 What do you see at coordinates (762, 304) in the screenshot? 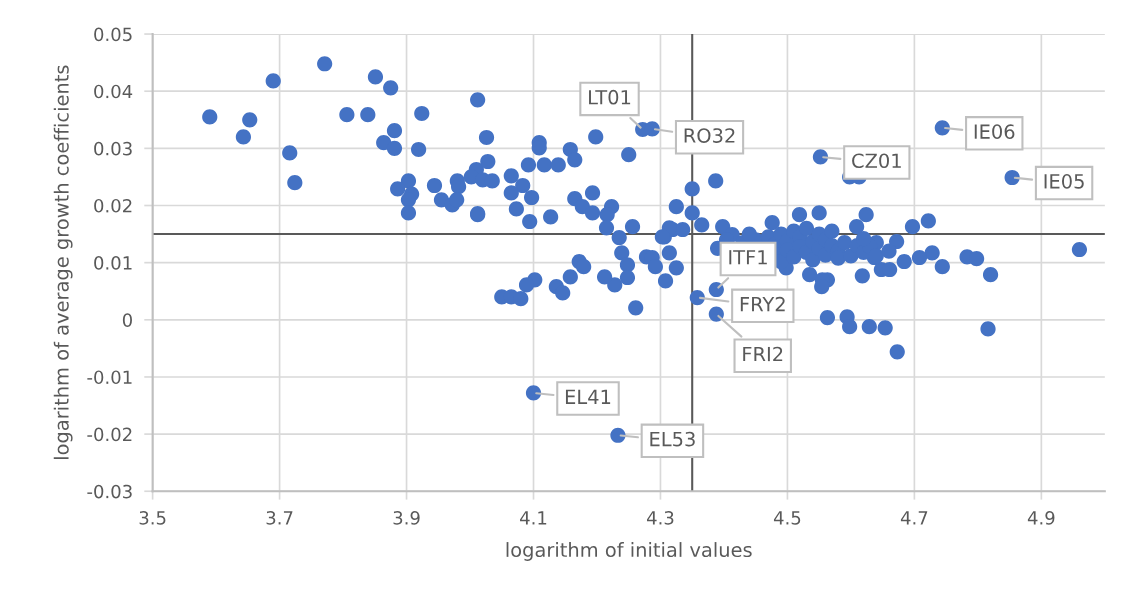
I see `annotation: FRY2` at bounding box center [762, 304].